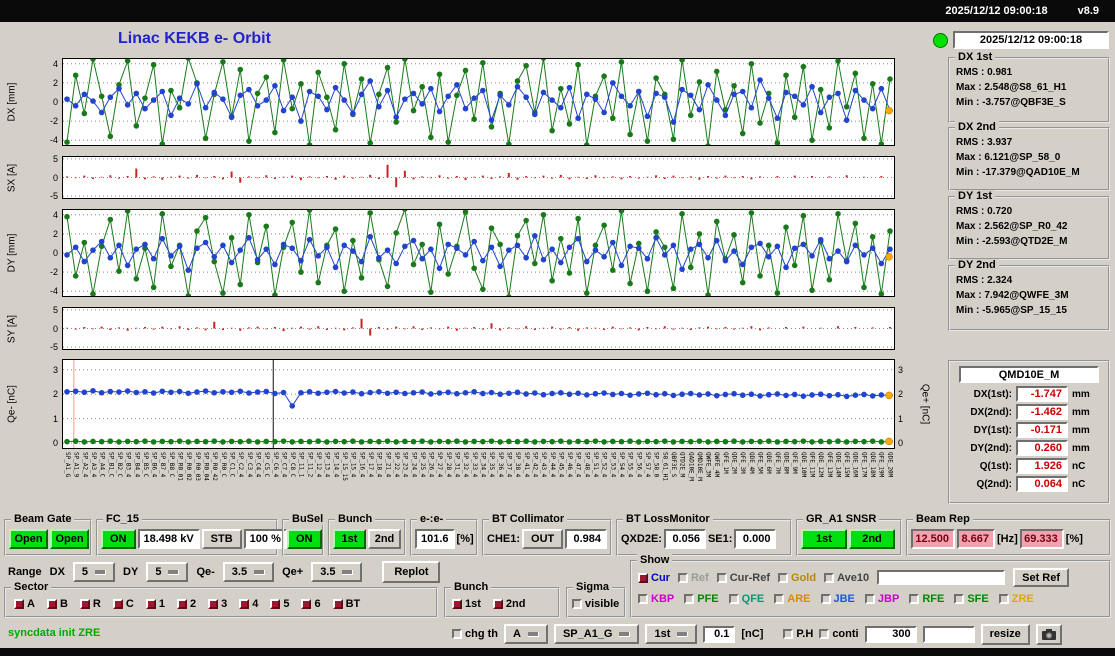 The image size is (1115, 656). What do you see at coordinates (671, 634) in the screenshot?
I see `bunch-select: 1st` at bounding box center [671, 634].